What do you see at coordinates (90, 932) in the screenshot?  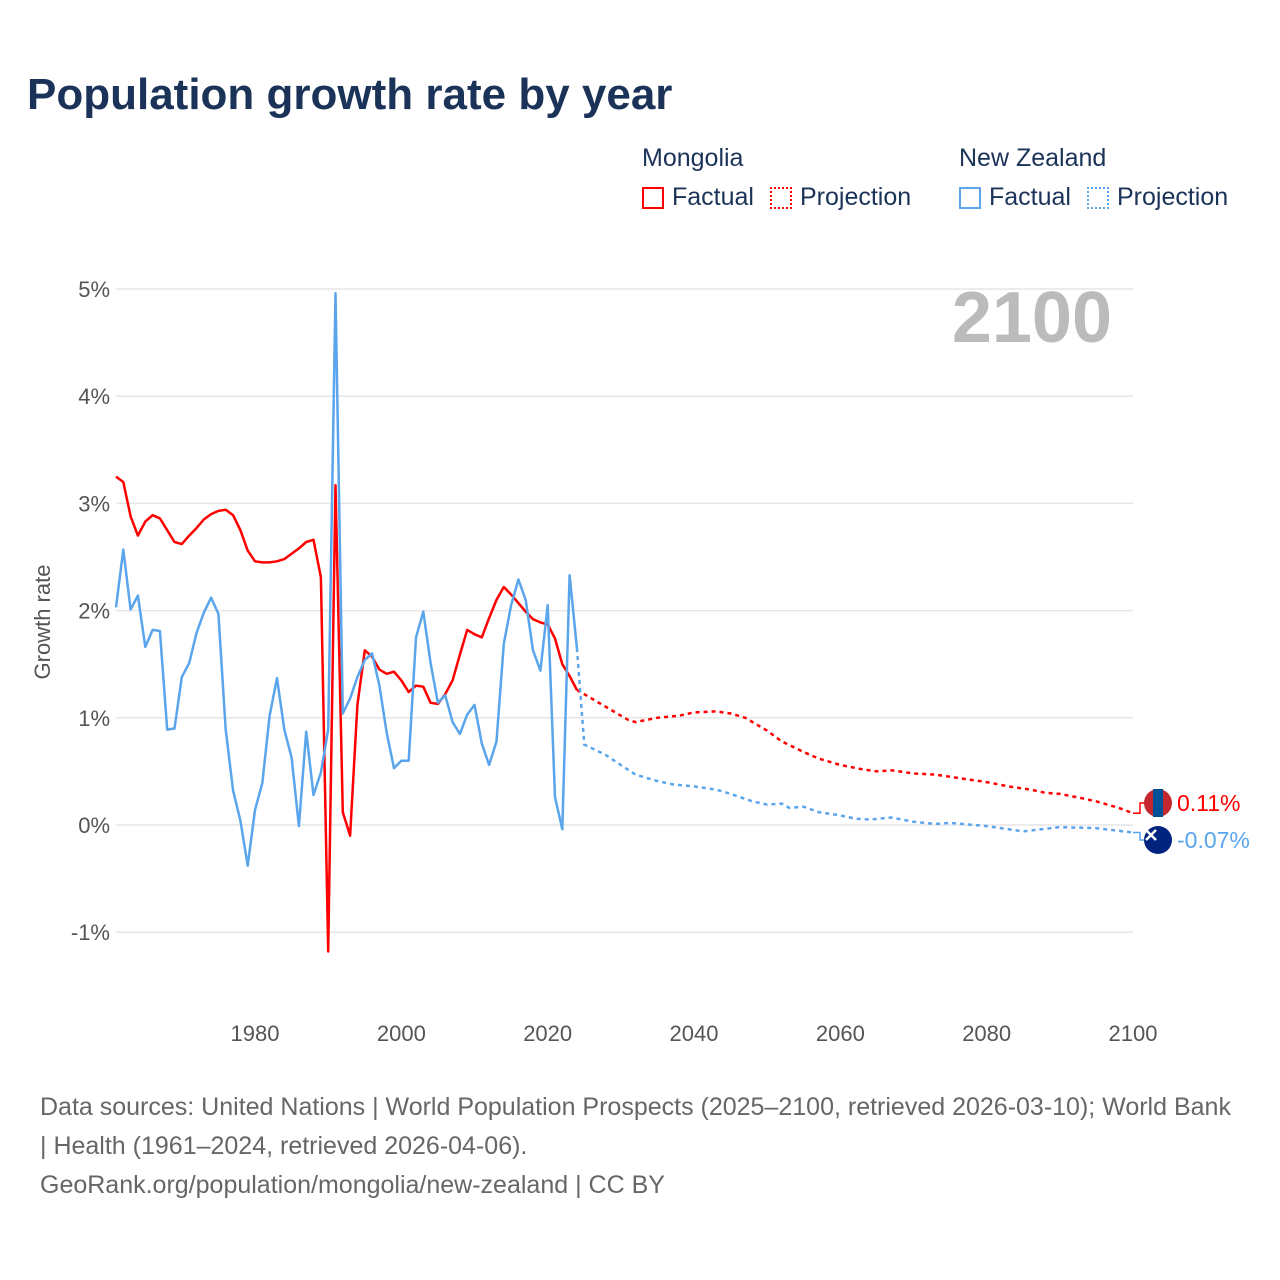 I see `y-tick-label: -1%` at bounding box center [90, 932].